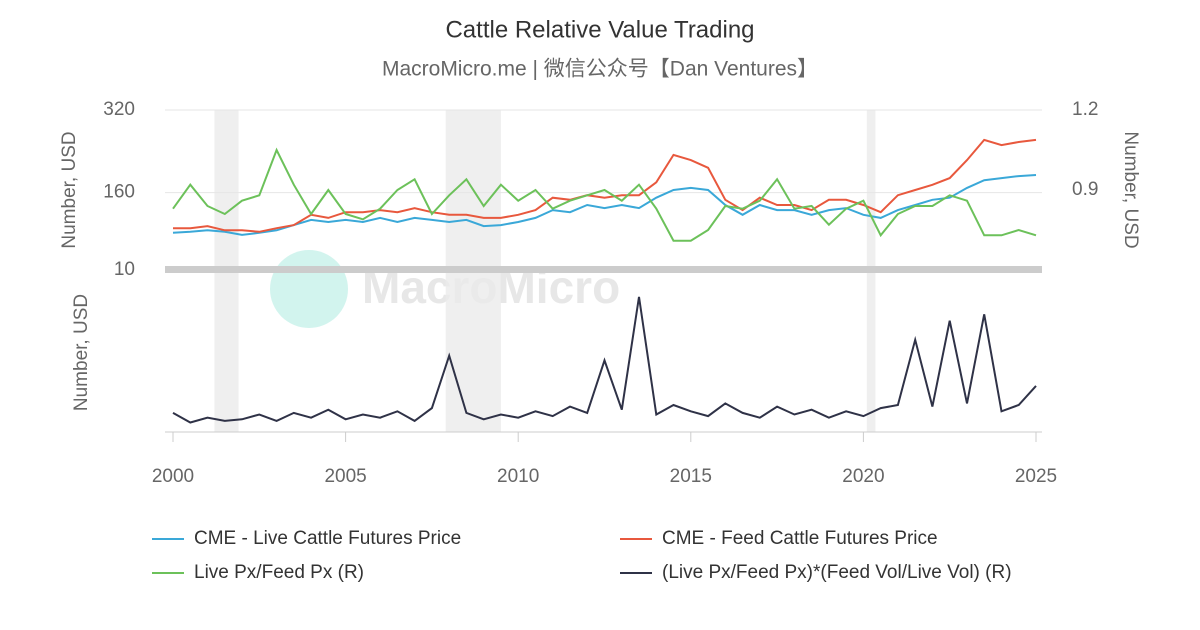 This screenshot has width=1200, height=630. What do you see at coordinates (800, 538) in the screenshot?
I see `legend-label: CME - Feed Cattle Futures Price` at bounding box center [800, 538].